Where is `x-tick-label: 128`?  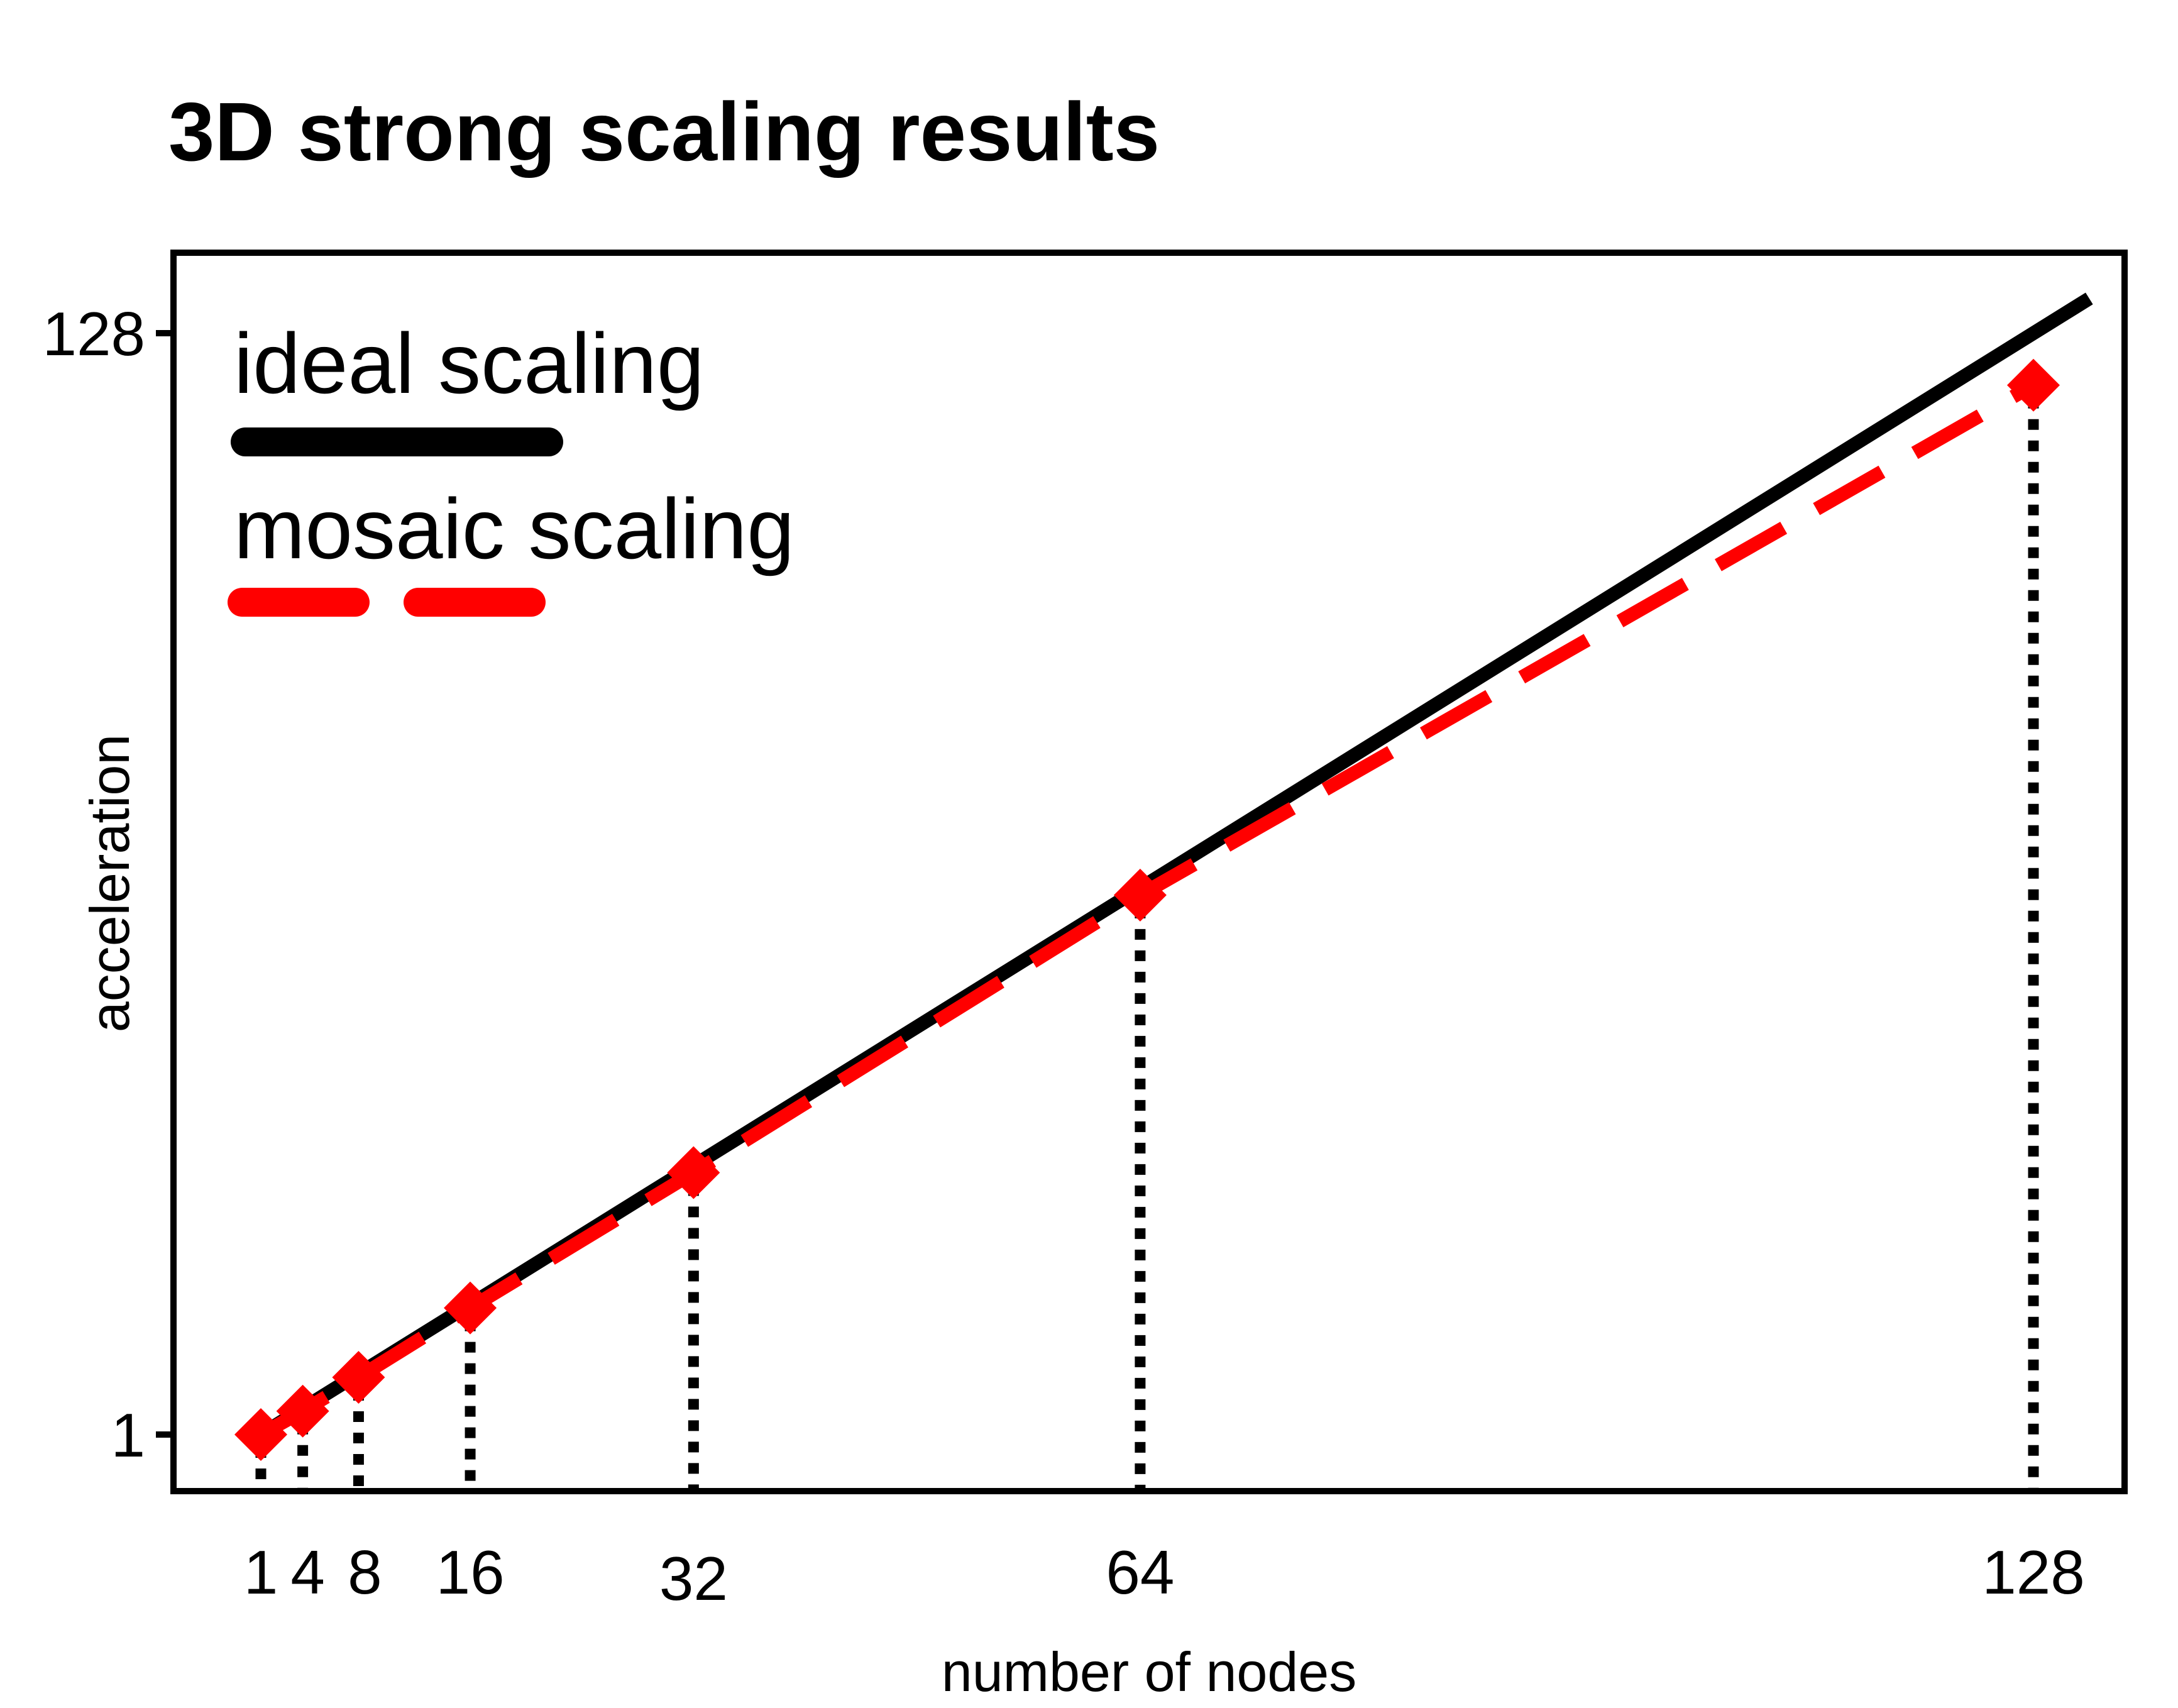 x-tick-label: 128 is located at coordinates (2033, 1572).